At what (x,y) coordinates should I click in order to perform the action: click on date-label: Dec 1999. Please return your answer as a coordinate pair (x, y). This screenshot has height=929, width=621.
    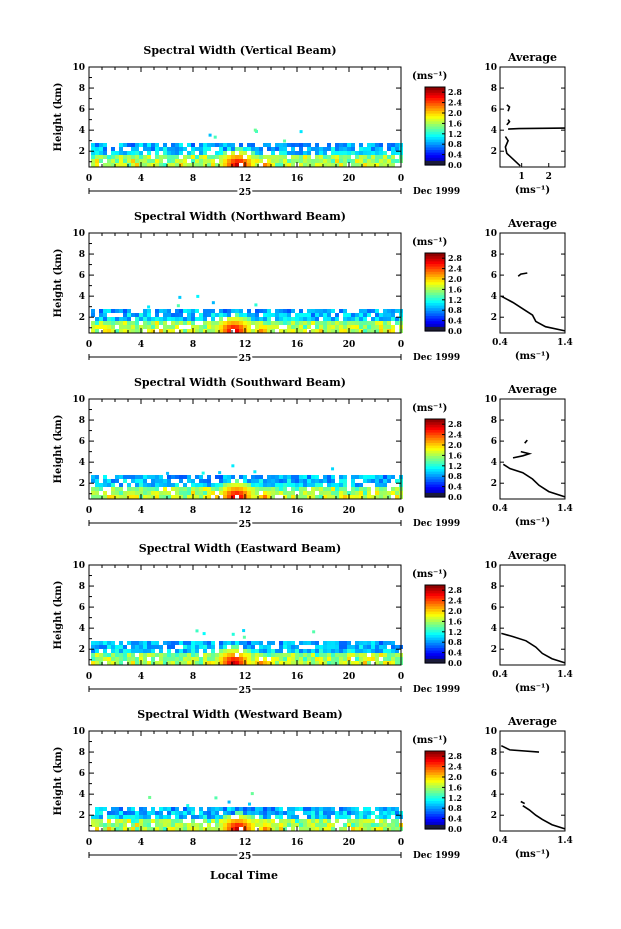
    Looking at the image, I should click on (436, 856).